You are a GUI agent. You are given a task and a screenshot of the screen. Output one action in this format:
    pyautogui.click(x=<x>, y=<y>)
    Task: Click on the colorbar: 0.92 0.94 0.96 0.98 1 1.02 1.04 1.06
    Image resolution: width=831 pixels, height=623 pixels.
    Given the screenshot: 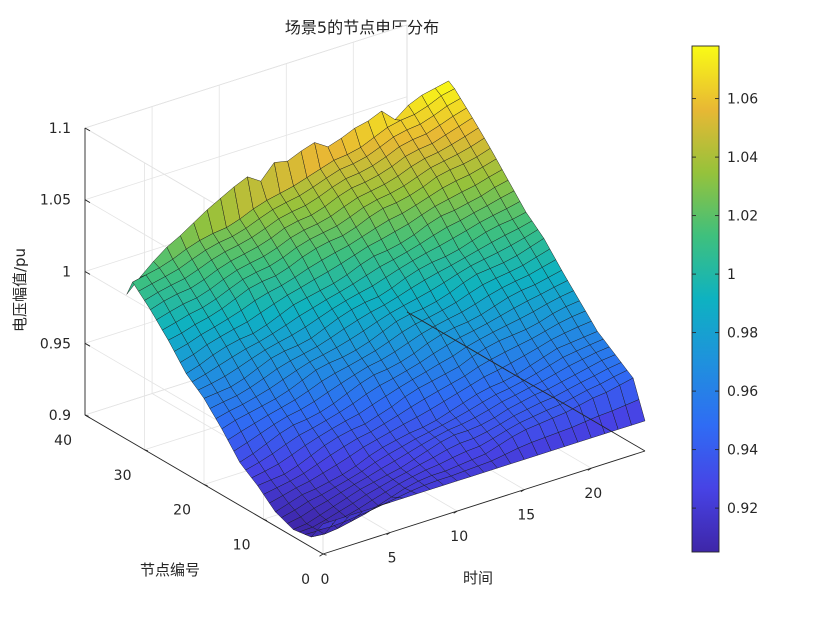 What is the action you would take?
    pyautogui.click(x=724, y=299)
    